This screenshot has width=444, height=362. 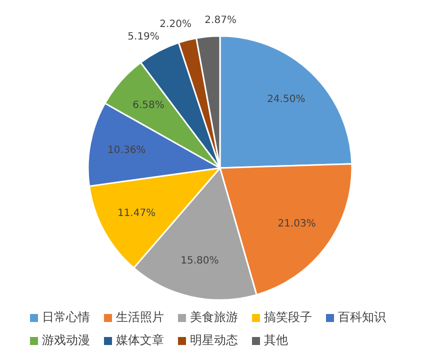 What do you see at coordinates (65, 317) in the screenshot?
I see `legend-label: 日常心情` at bounding box center [65, 317].